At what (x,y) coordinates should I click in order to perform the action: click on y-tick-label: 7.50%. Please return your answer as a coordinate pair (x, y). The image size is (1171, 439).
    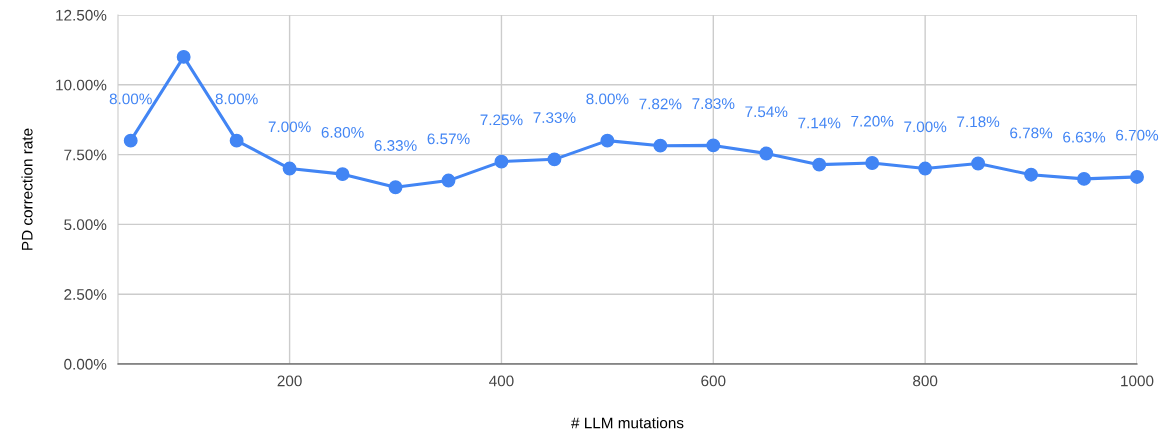
    Looking at the image, I should click on (85, 155).